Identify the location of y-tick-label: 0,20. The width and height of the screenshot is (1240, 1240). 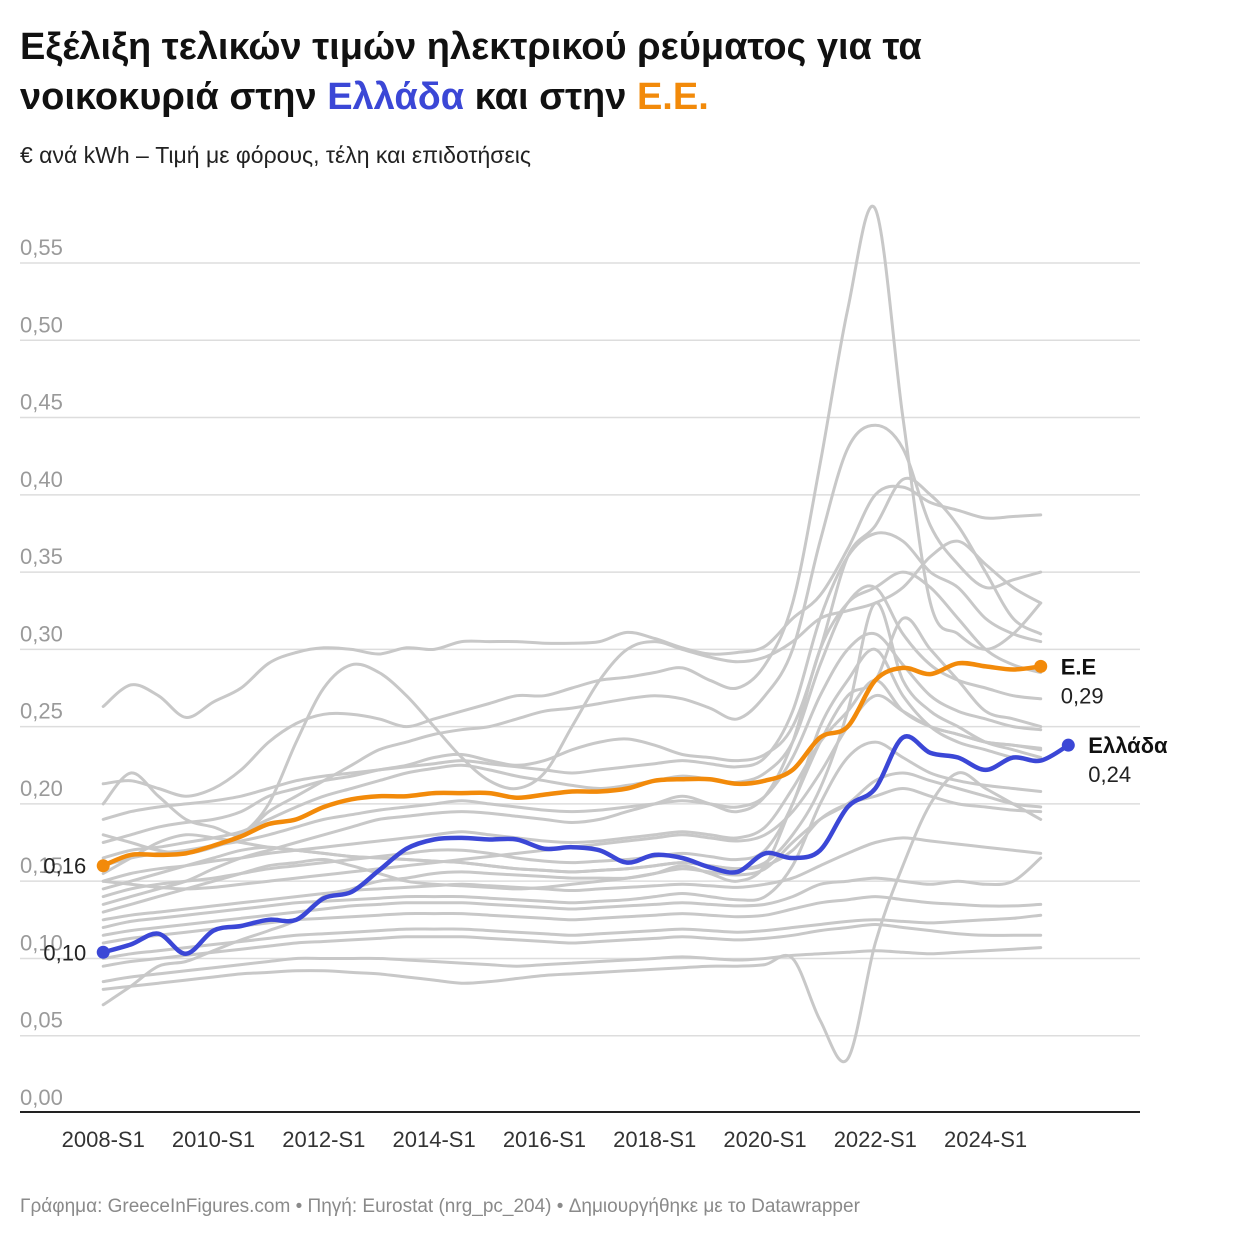
(41, 788).